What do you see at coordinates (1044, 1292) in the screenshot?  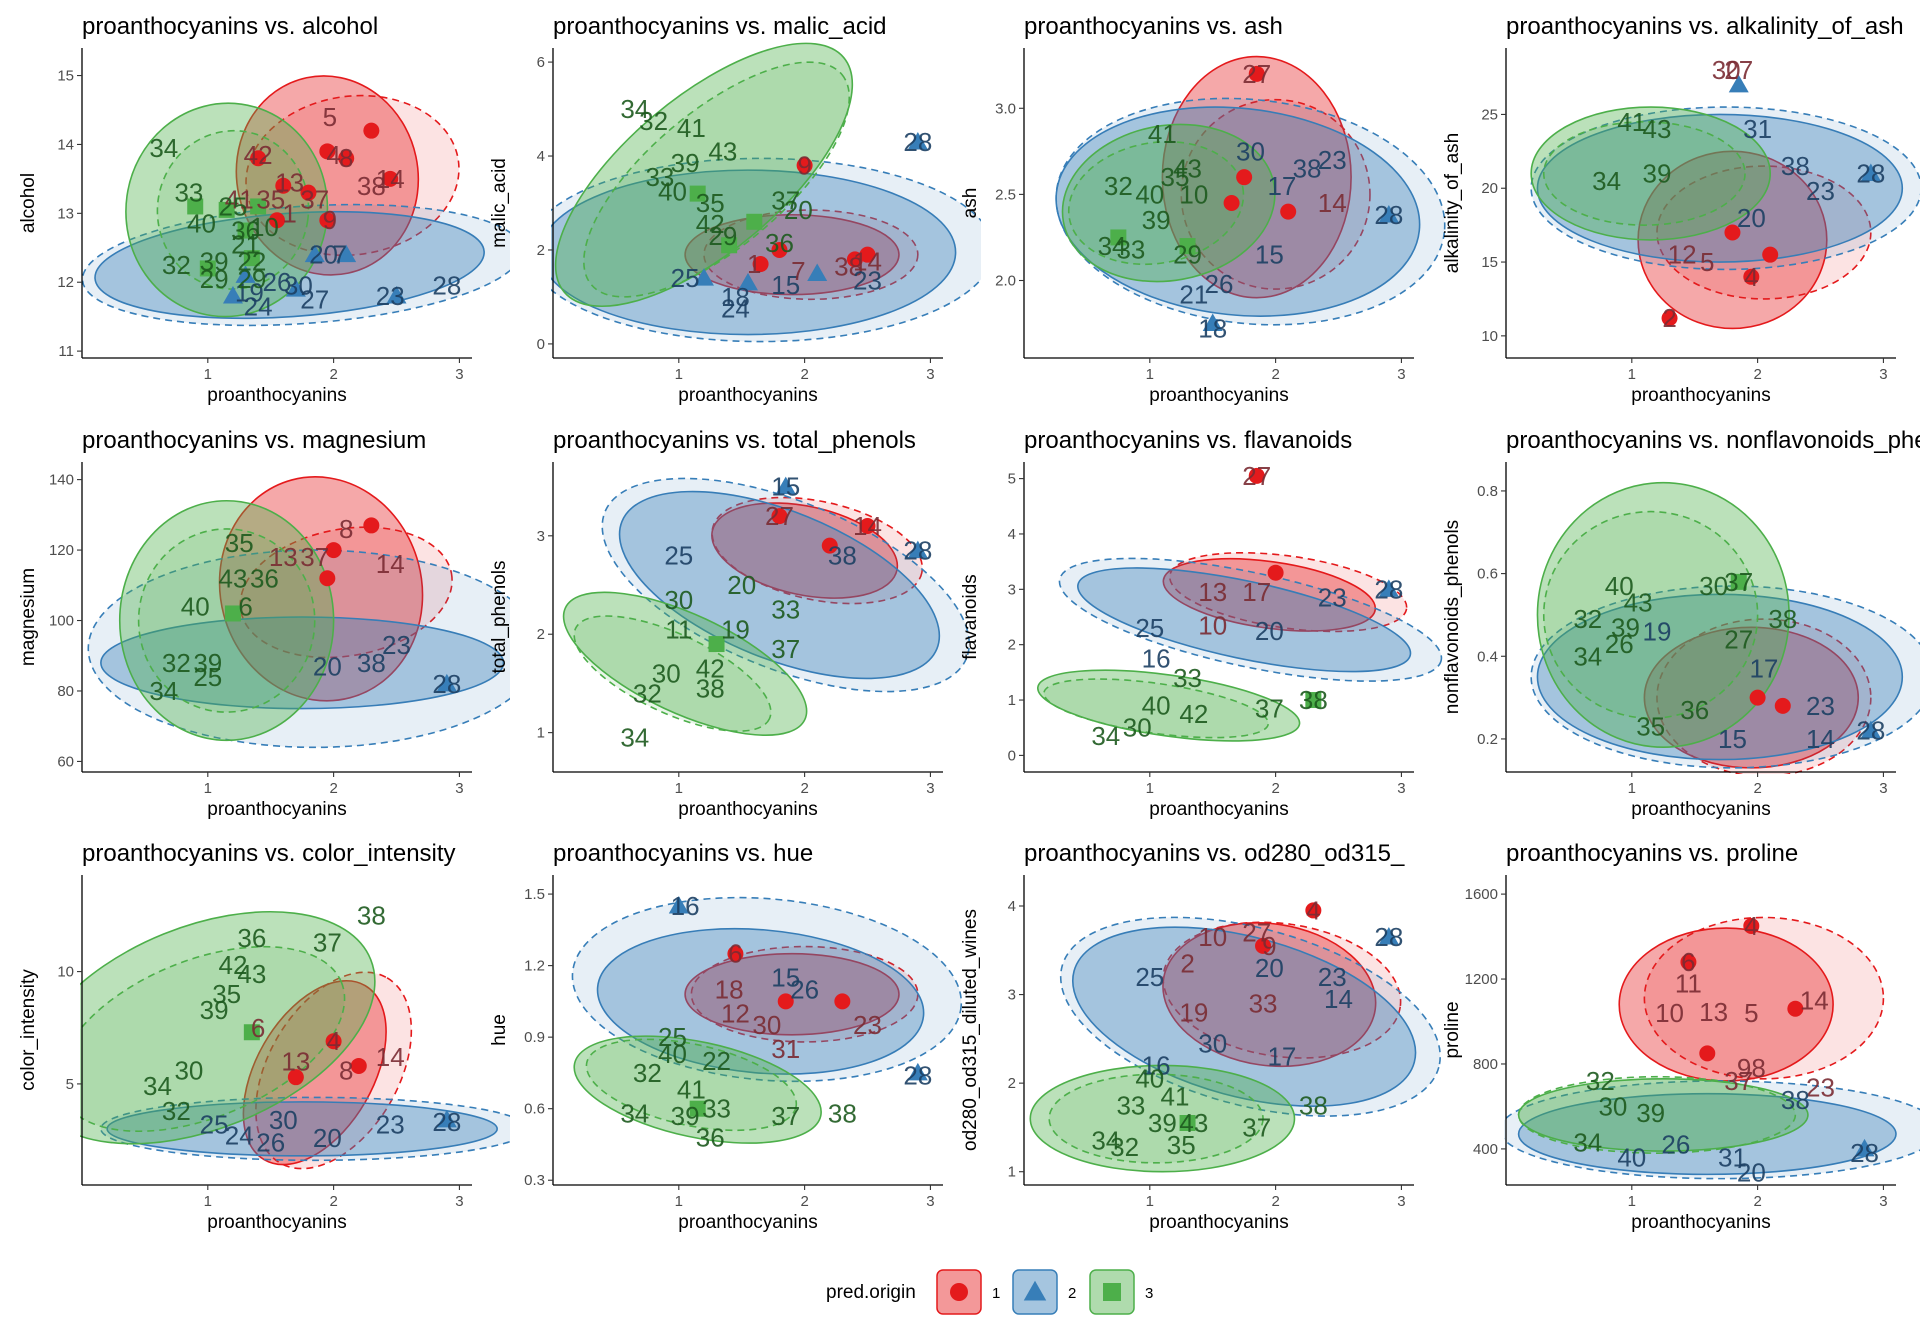 I see `legend-key-2: 2` at bounding box center [1044, 1292].